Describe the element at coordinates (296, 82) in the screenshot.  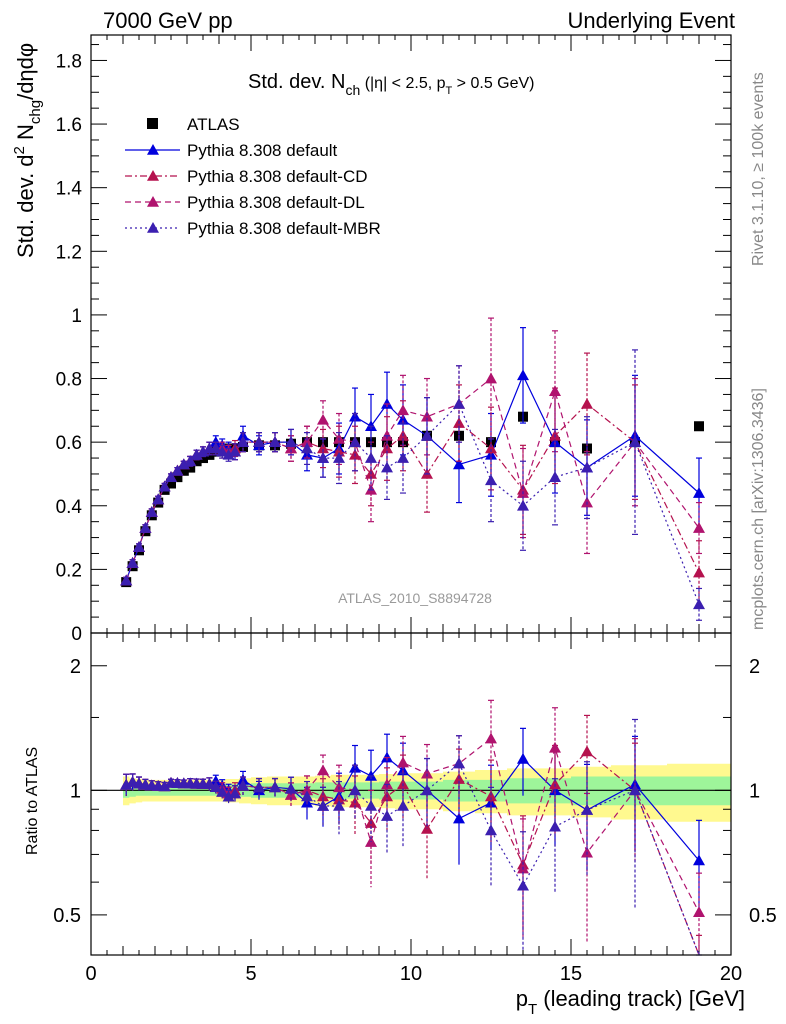
I see `title-main: Std. dev. N` at that location.